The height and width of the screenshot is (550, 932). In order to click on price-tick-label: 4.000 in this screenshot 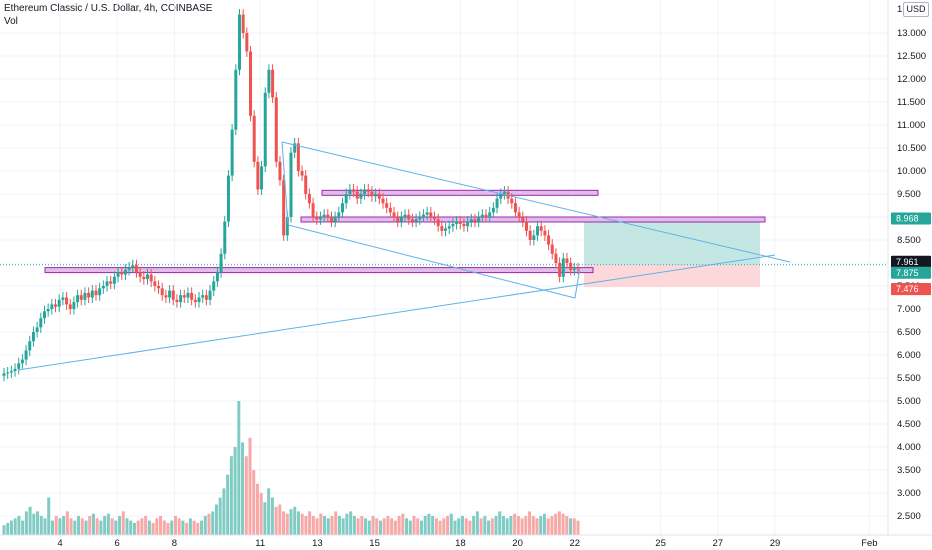, I will do `click(909, 447)`.